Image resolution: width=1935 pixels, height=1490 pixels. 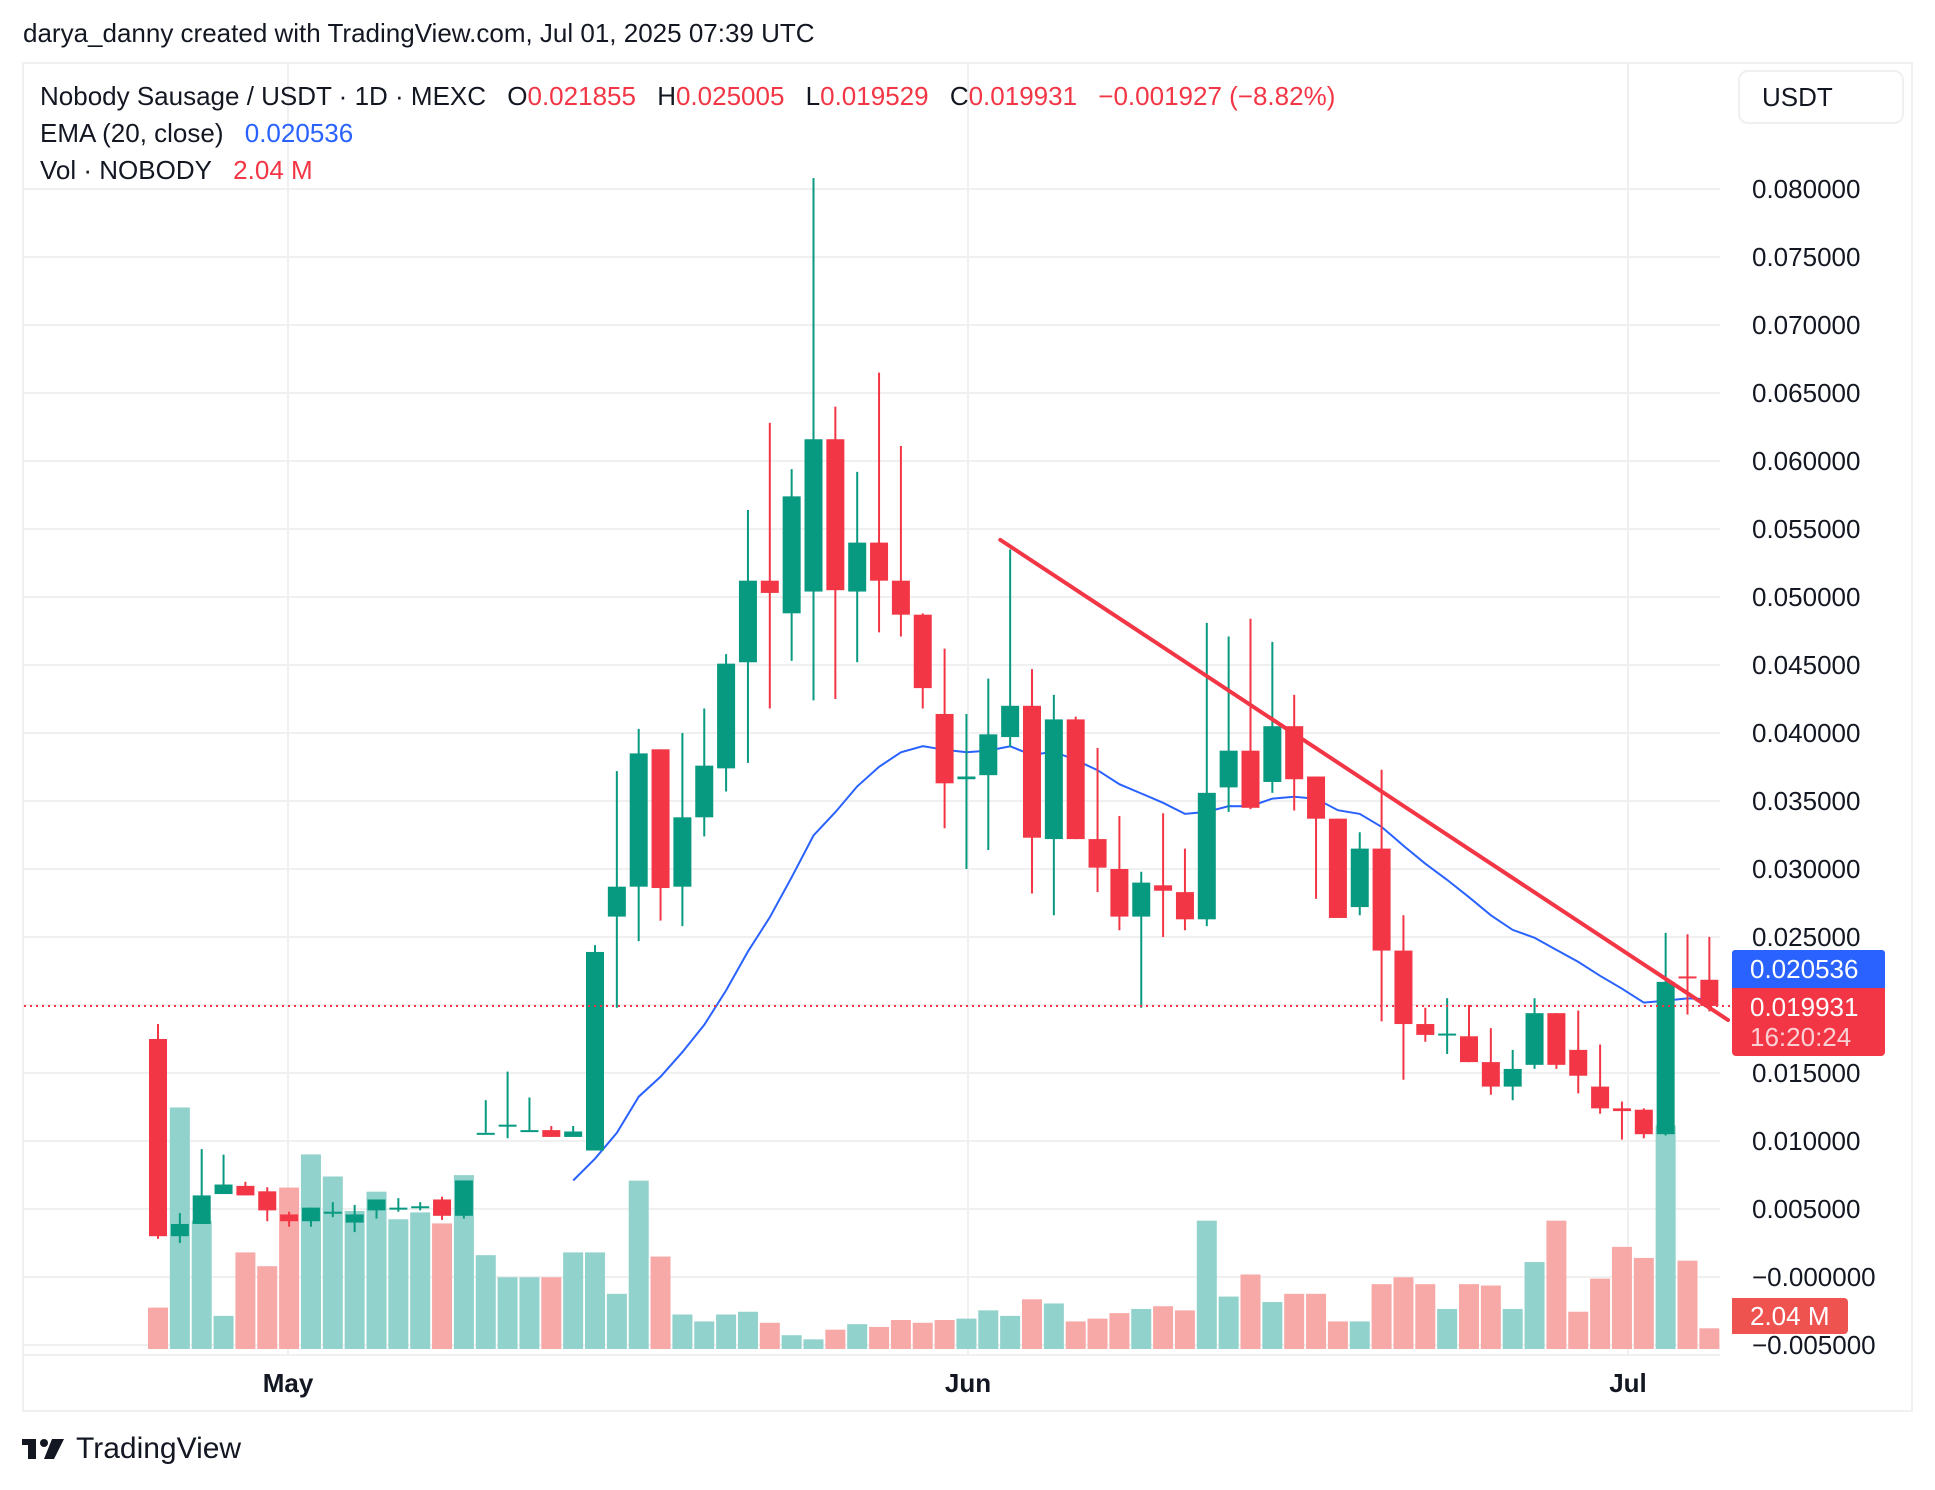 What do you see at coordinates (666, 96) in the screenshot?
I see `high-label: H` at bounding box center [666, 96].